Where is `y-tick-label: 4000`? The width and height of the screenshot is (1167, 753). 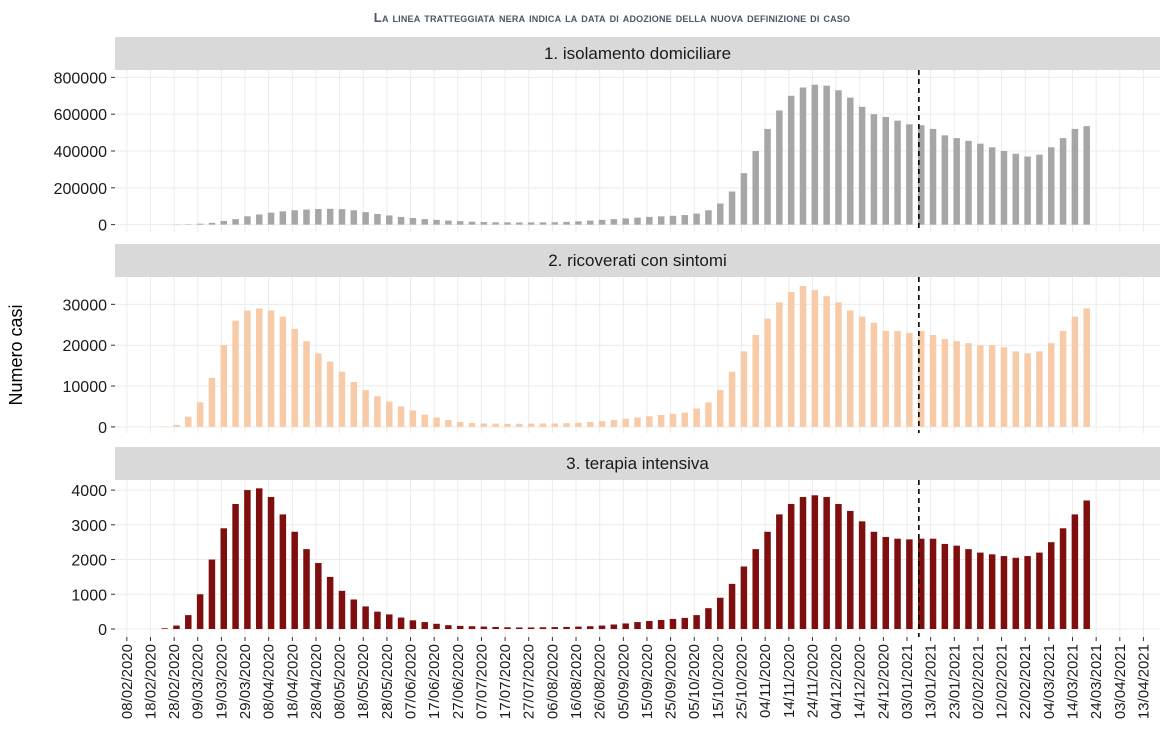
y-tick-label: 4000 is located at coordinates (89, 491).